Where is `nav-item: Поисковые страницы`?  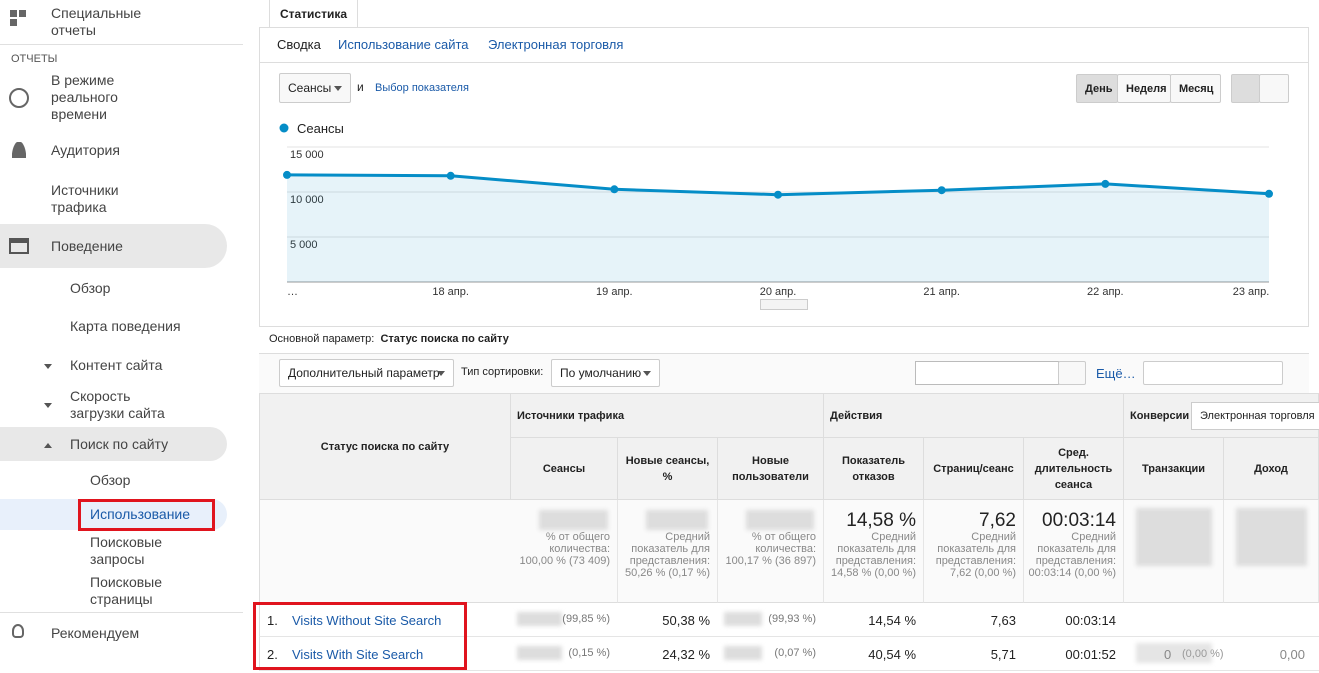 nav-item: Поисковые страницы is located at coordinates (126, 590).